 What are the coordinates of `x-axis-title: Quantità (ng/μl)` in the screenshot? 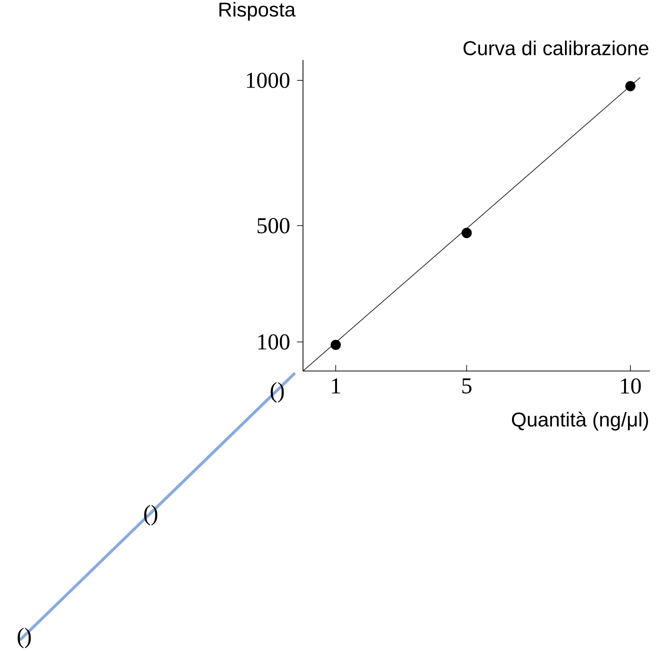 It's located at (580, 421).